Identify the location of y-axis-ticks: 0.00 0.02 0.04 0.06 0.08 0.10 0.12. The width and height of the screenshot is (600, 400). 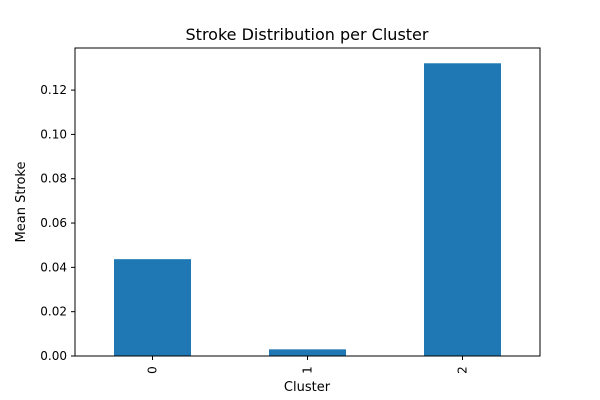
(57, 223).